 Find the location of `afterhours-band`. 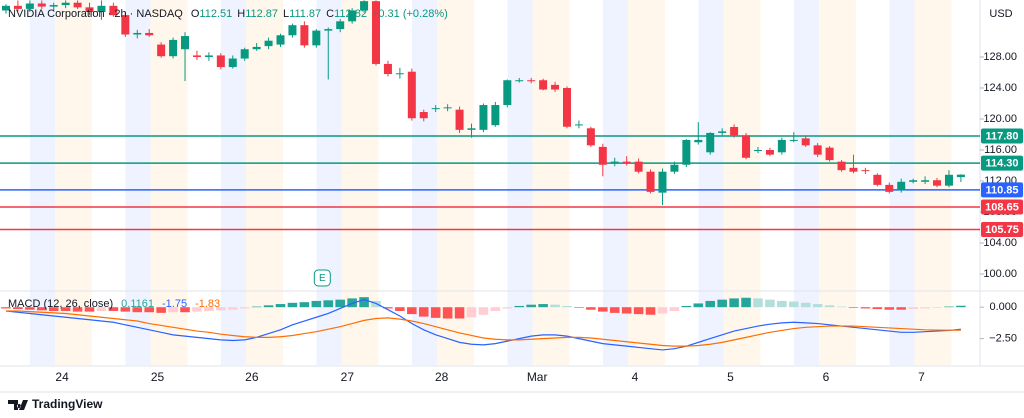

afterhours-band is located at coordinates (264, 182).